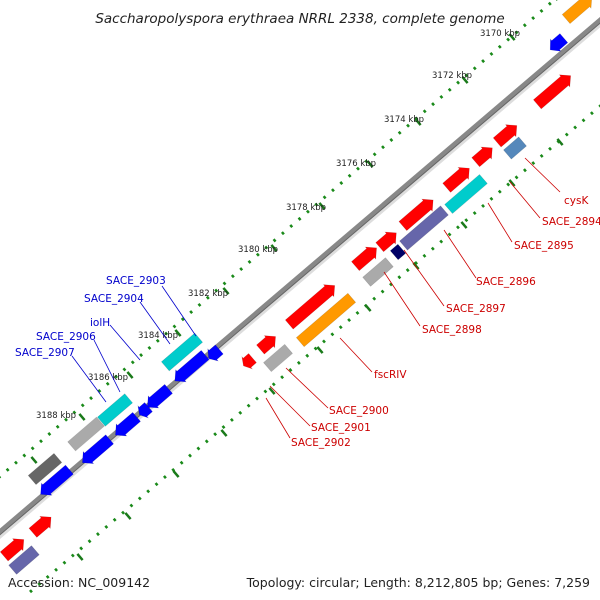 Image resolution: width=600 pixels, height=600 pixels. Describe the element at coordinates (208, 294) in the screenshot. I see `ruler-label: 3182 kbp` at that location.